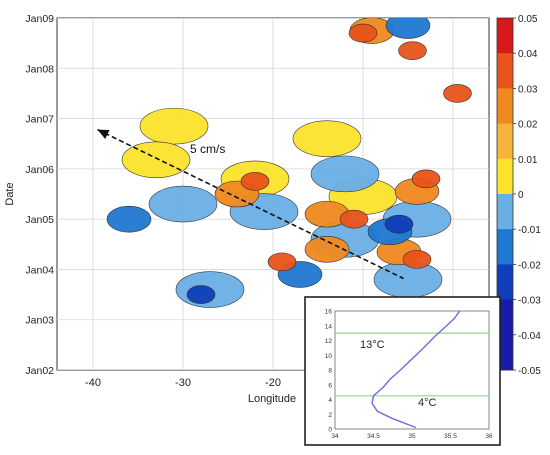 The image size is (550, 455). I want to click on inset-y-tick-label: 8, so click(330, 371).